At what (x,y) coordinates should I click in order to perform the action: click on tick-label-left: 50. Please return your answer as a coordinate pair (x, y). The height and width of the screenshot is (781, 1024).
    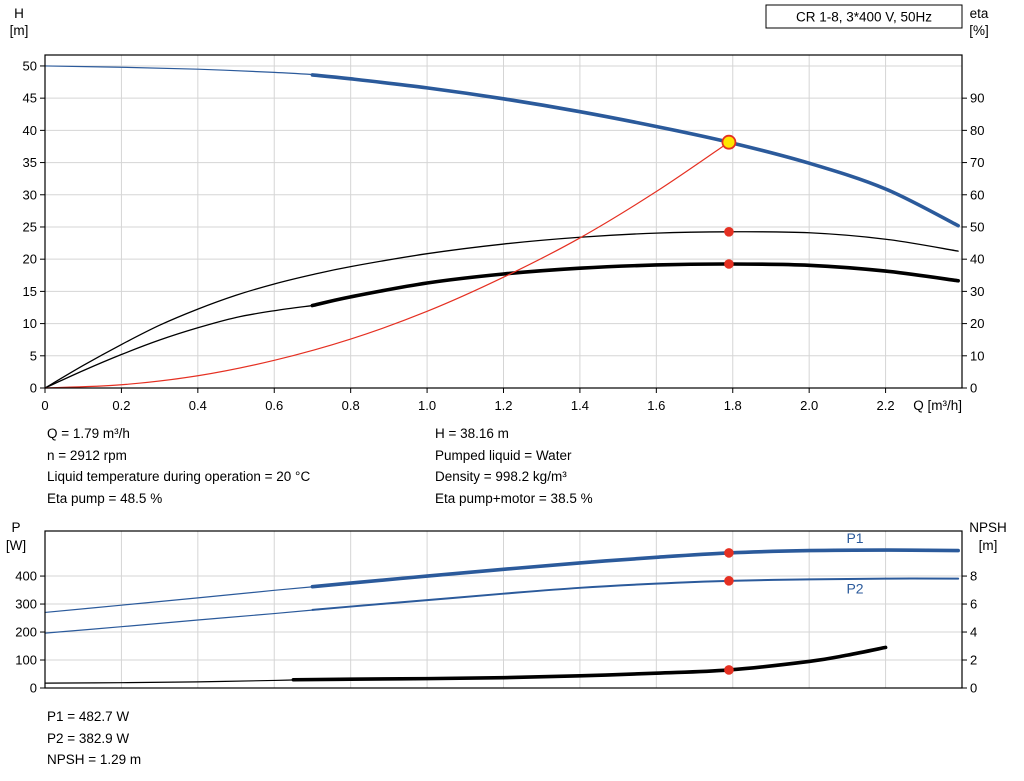
    Looking at the image, I should click on (30, 65).